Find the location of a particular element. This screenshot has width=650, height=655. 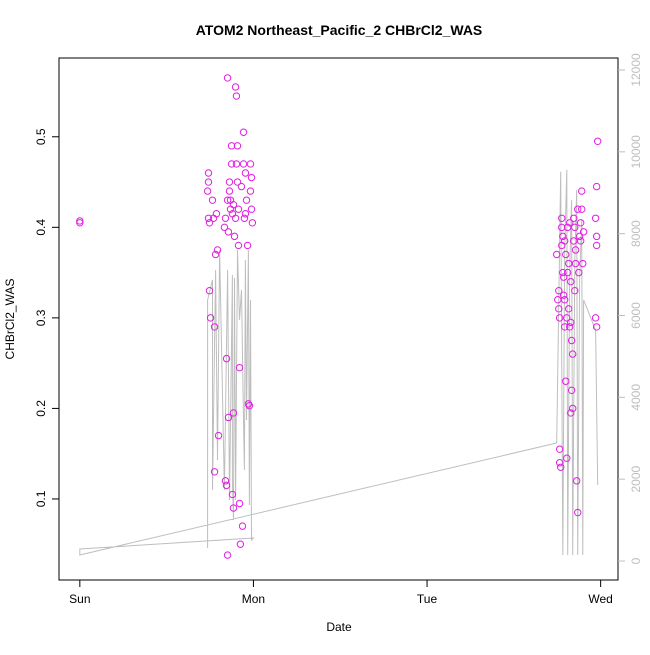

x-tick-label: Mon is located at coordinates (253, 599).